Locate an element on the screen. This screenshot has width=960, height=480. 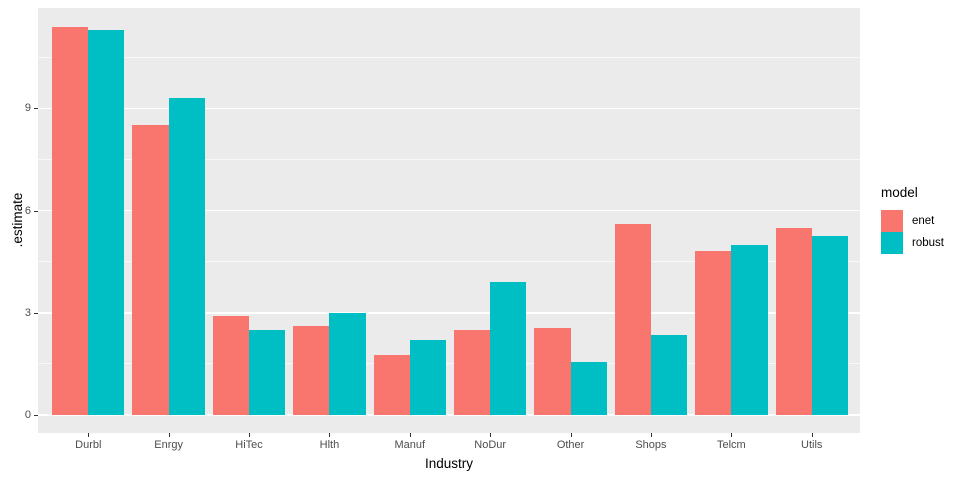
bar-nodur-robust is located at coordinates (508, 348).